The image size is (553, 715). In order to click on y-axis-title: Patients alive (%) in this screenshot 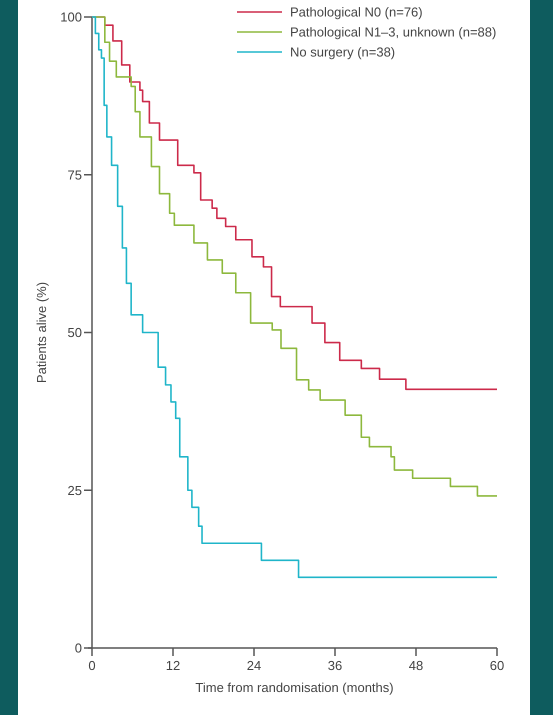, I will do `click(41, 333)`.